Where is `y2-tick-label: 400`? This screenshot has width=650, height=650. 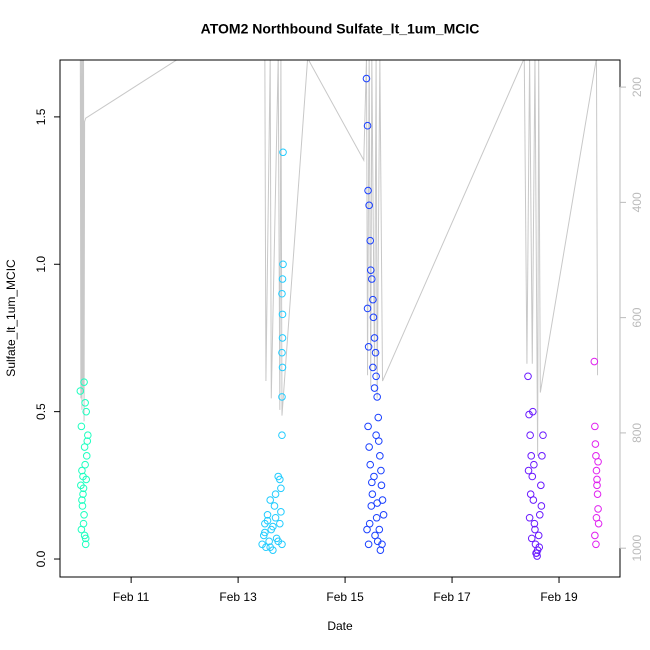
y2-tick-label: 400 is located at coordinates (637, 202).